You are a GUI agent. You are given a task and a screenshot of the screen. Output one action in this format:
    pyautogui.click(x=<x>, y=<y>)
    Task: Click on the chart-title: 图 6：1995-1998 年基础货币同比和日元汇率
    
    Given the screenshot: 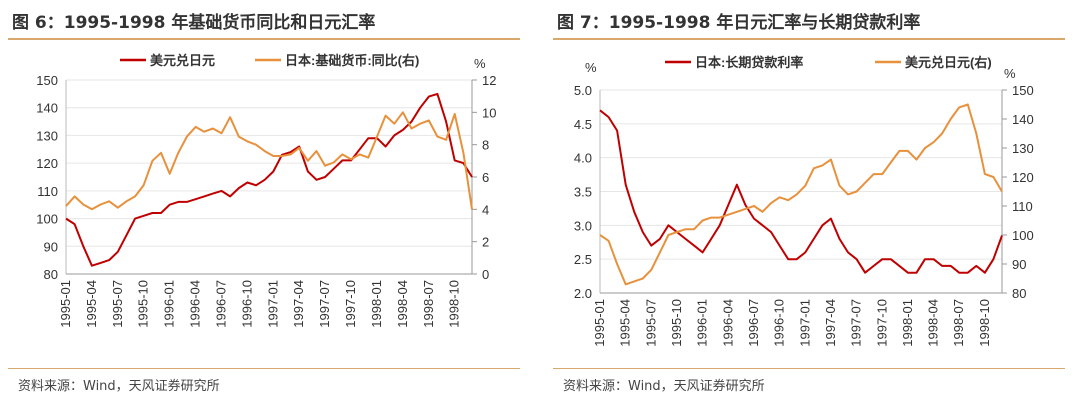 What is the action you would take?
    pyautogui.click(x=194, y=23)
    